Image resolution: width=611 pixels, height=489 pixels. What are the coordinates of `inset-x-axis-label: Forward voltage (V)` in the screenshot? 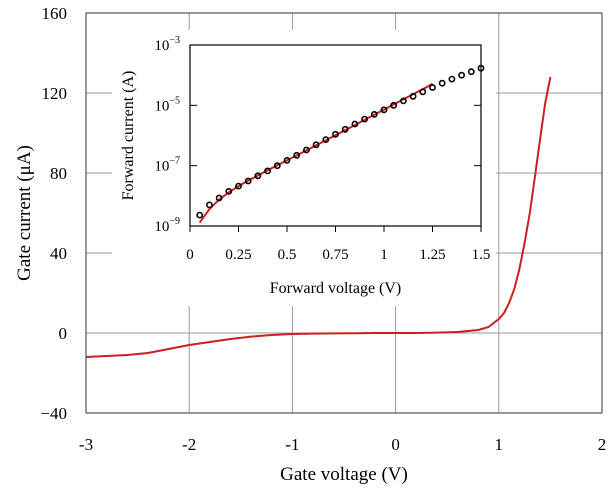 It's located at (336, 288).